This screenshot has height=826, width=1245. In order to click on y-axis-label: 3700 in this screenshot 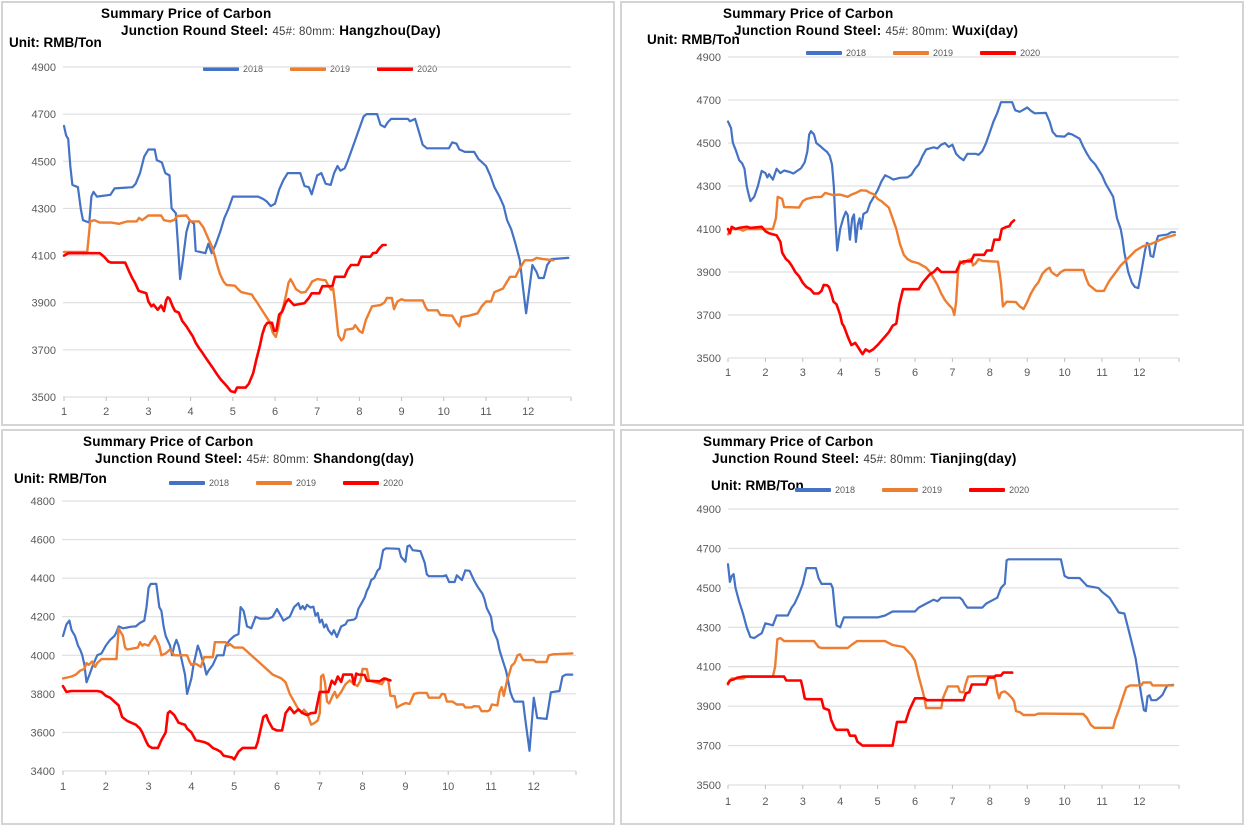, I will do `click(709, 747)`.